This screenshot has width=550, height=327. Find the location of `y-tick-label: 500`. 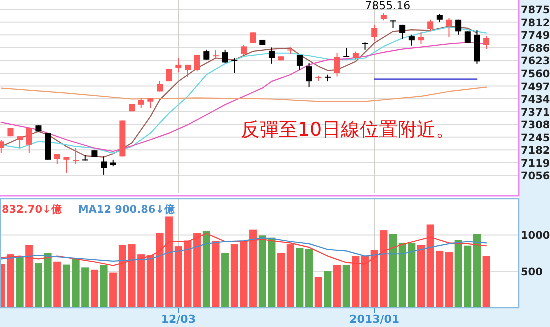

y-tick-label: 500 is located at coordinates (532, 272).